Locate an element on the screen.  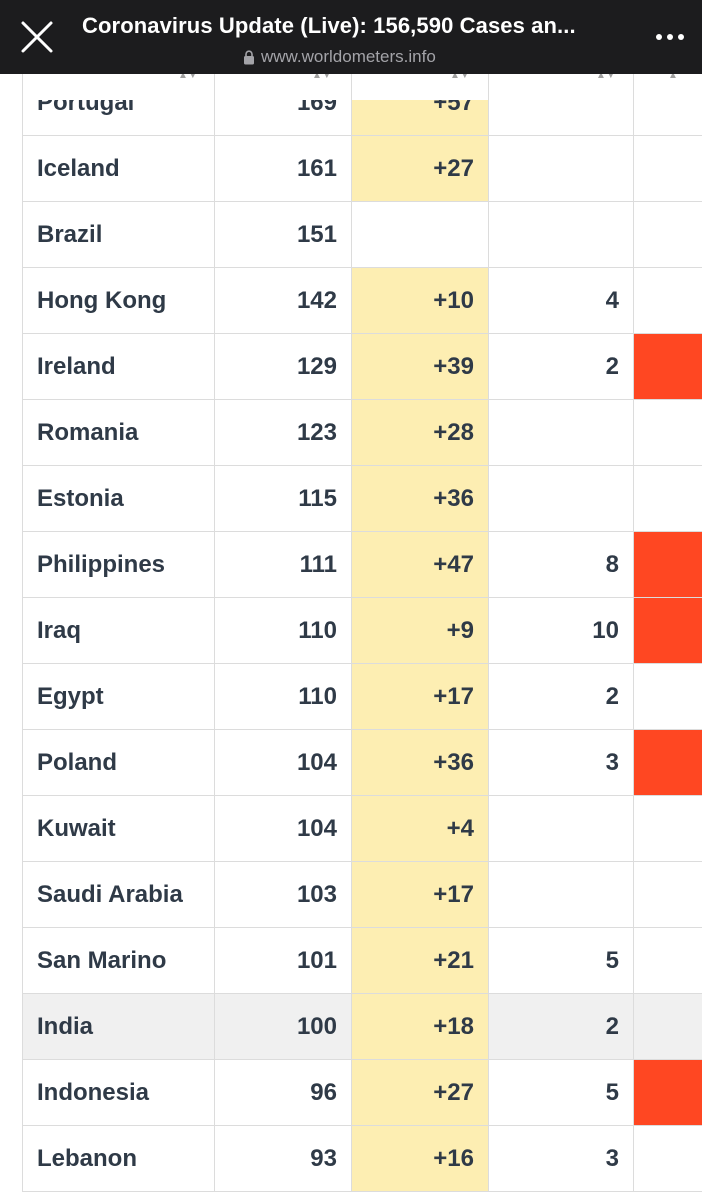
table-row: Ireland 129 +39 2 is located at coordinates (362, 367).